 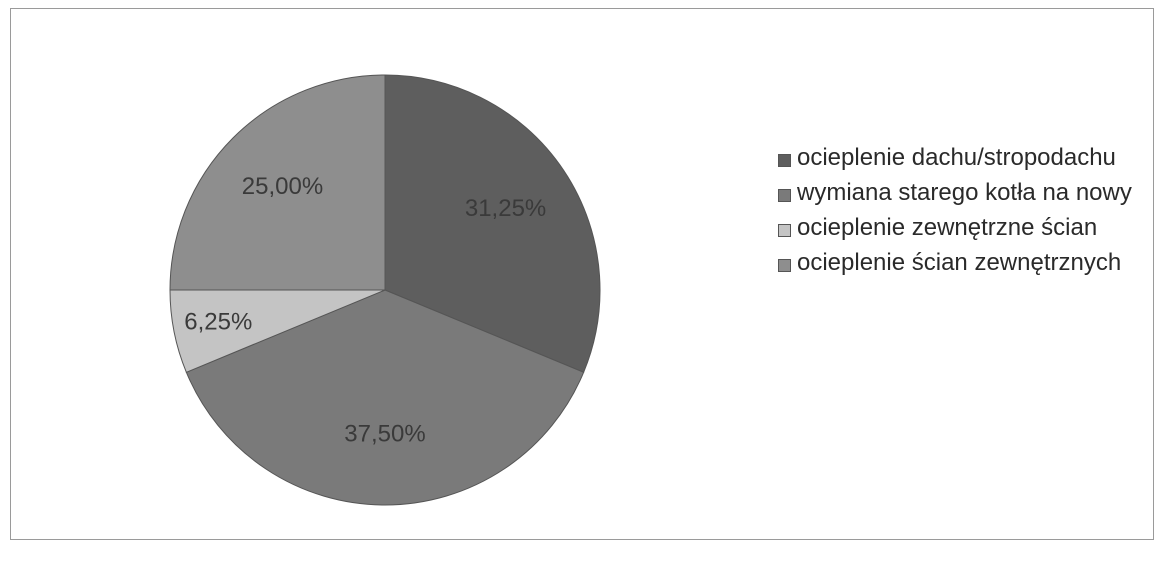 I want to click on legend-label: ocieplenie dachu/stropodachu, so click(x=956, y=157).